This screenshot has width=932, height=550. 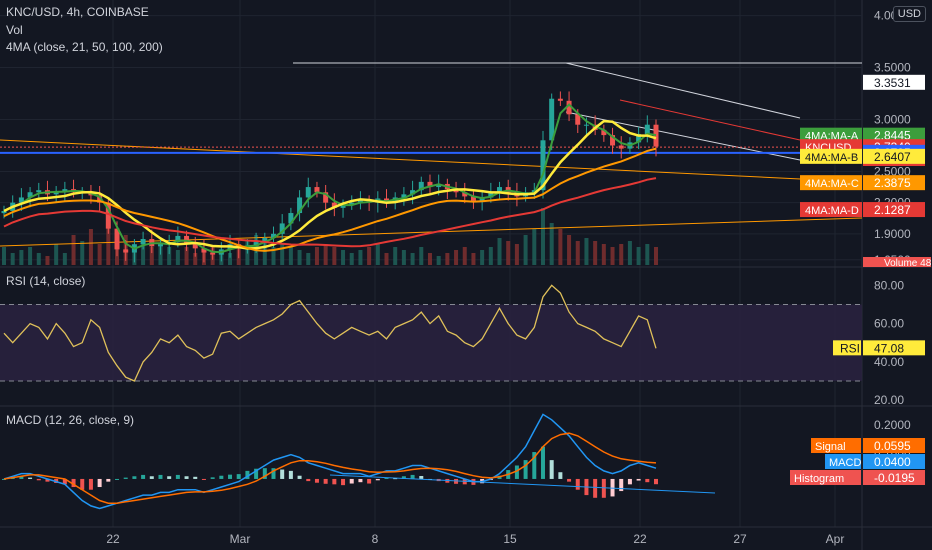 What do you see at coordinates (830, 447) in the screenshot?
I see `macd-name-text: Signal` at bounding box center [830, 447].